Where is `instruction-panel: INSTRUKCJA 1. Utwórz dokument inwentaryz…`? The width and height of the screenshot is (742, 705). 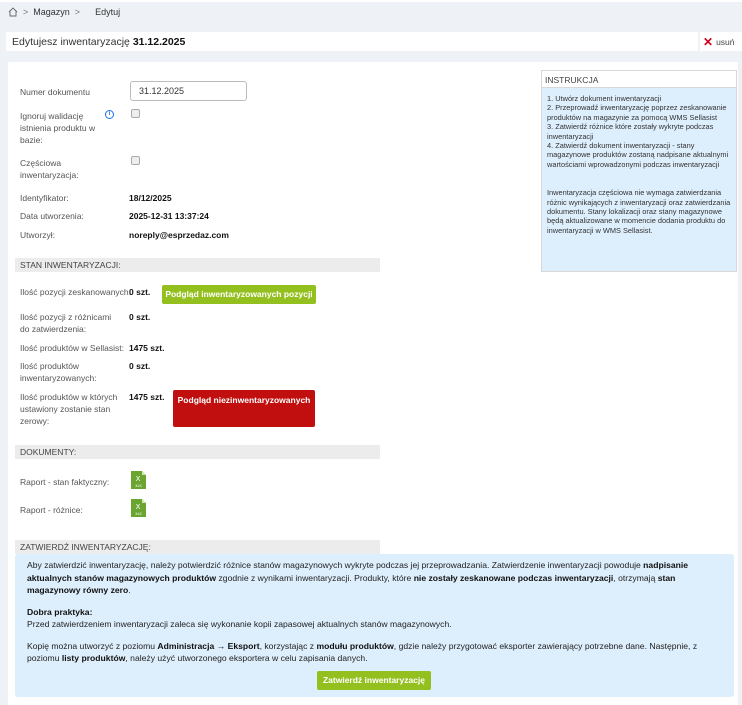
instruction-panel: INSTRUKCJA 1. Utwórz dokument inwentaryz… is located at coordinates (639, 171).